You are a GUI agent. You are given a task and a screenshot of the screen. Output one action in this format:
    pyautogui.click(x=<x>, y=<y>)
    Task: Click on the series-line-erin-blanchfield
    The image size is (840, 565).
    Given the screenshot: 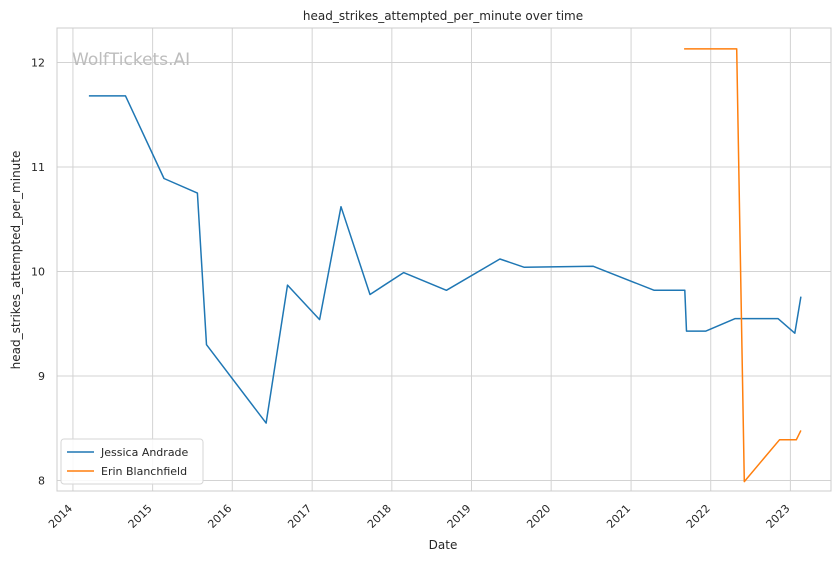 What is the action you would take?
    pyautogui.click(x=743, y=265)
    